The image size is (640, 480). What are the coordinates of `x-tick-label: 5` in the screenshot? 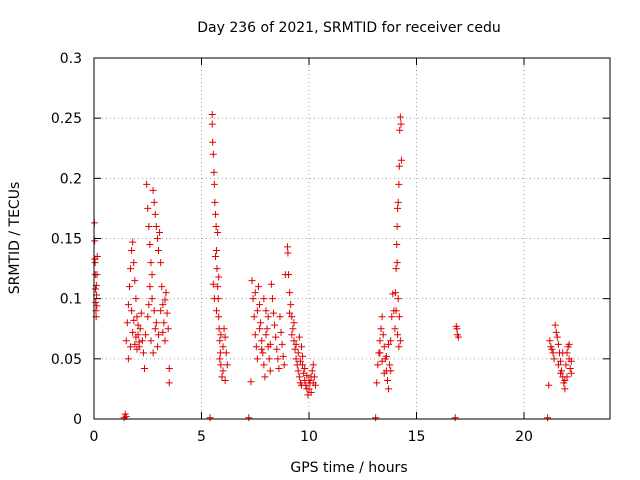 It's located at (201, 437).